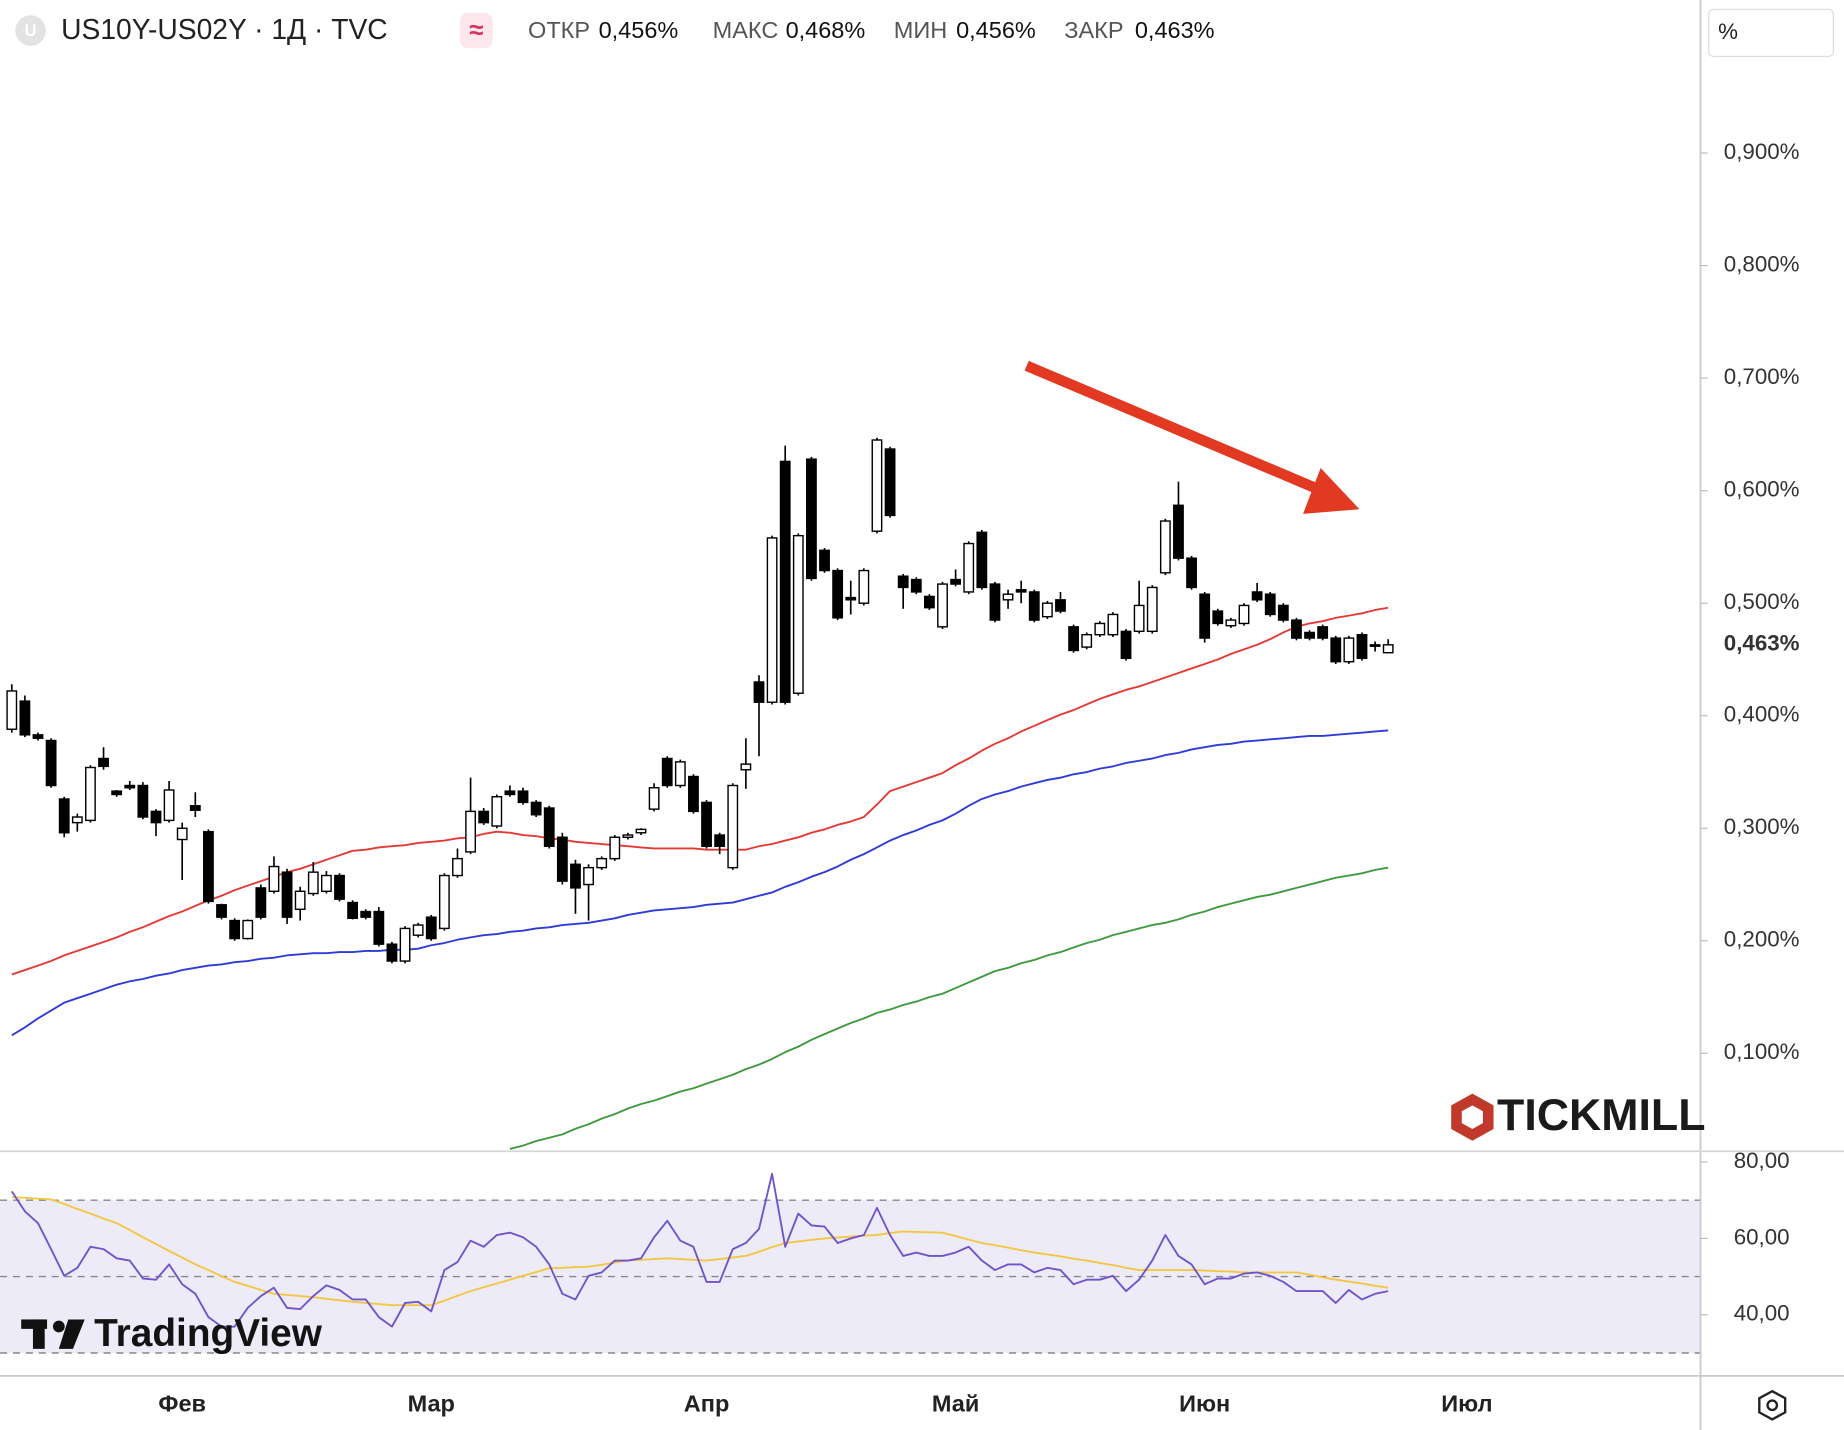  Describe the element at coordinates (955, 1404) in the screenshot. I see `x-tick-label: Май` at that location.